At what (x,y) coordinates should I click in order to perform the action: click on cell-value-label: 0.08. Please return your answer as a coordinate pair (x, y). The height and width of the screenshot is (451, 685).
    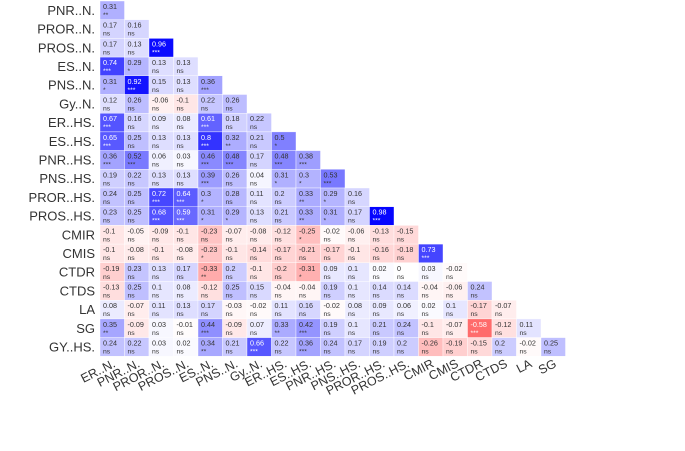
    Looking at the image, I should click on (355, 305).